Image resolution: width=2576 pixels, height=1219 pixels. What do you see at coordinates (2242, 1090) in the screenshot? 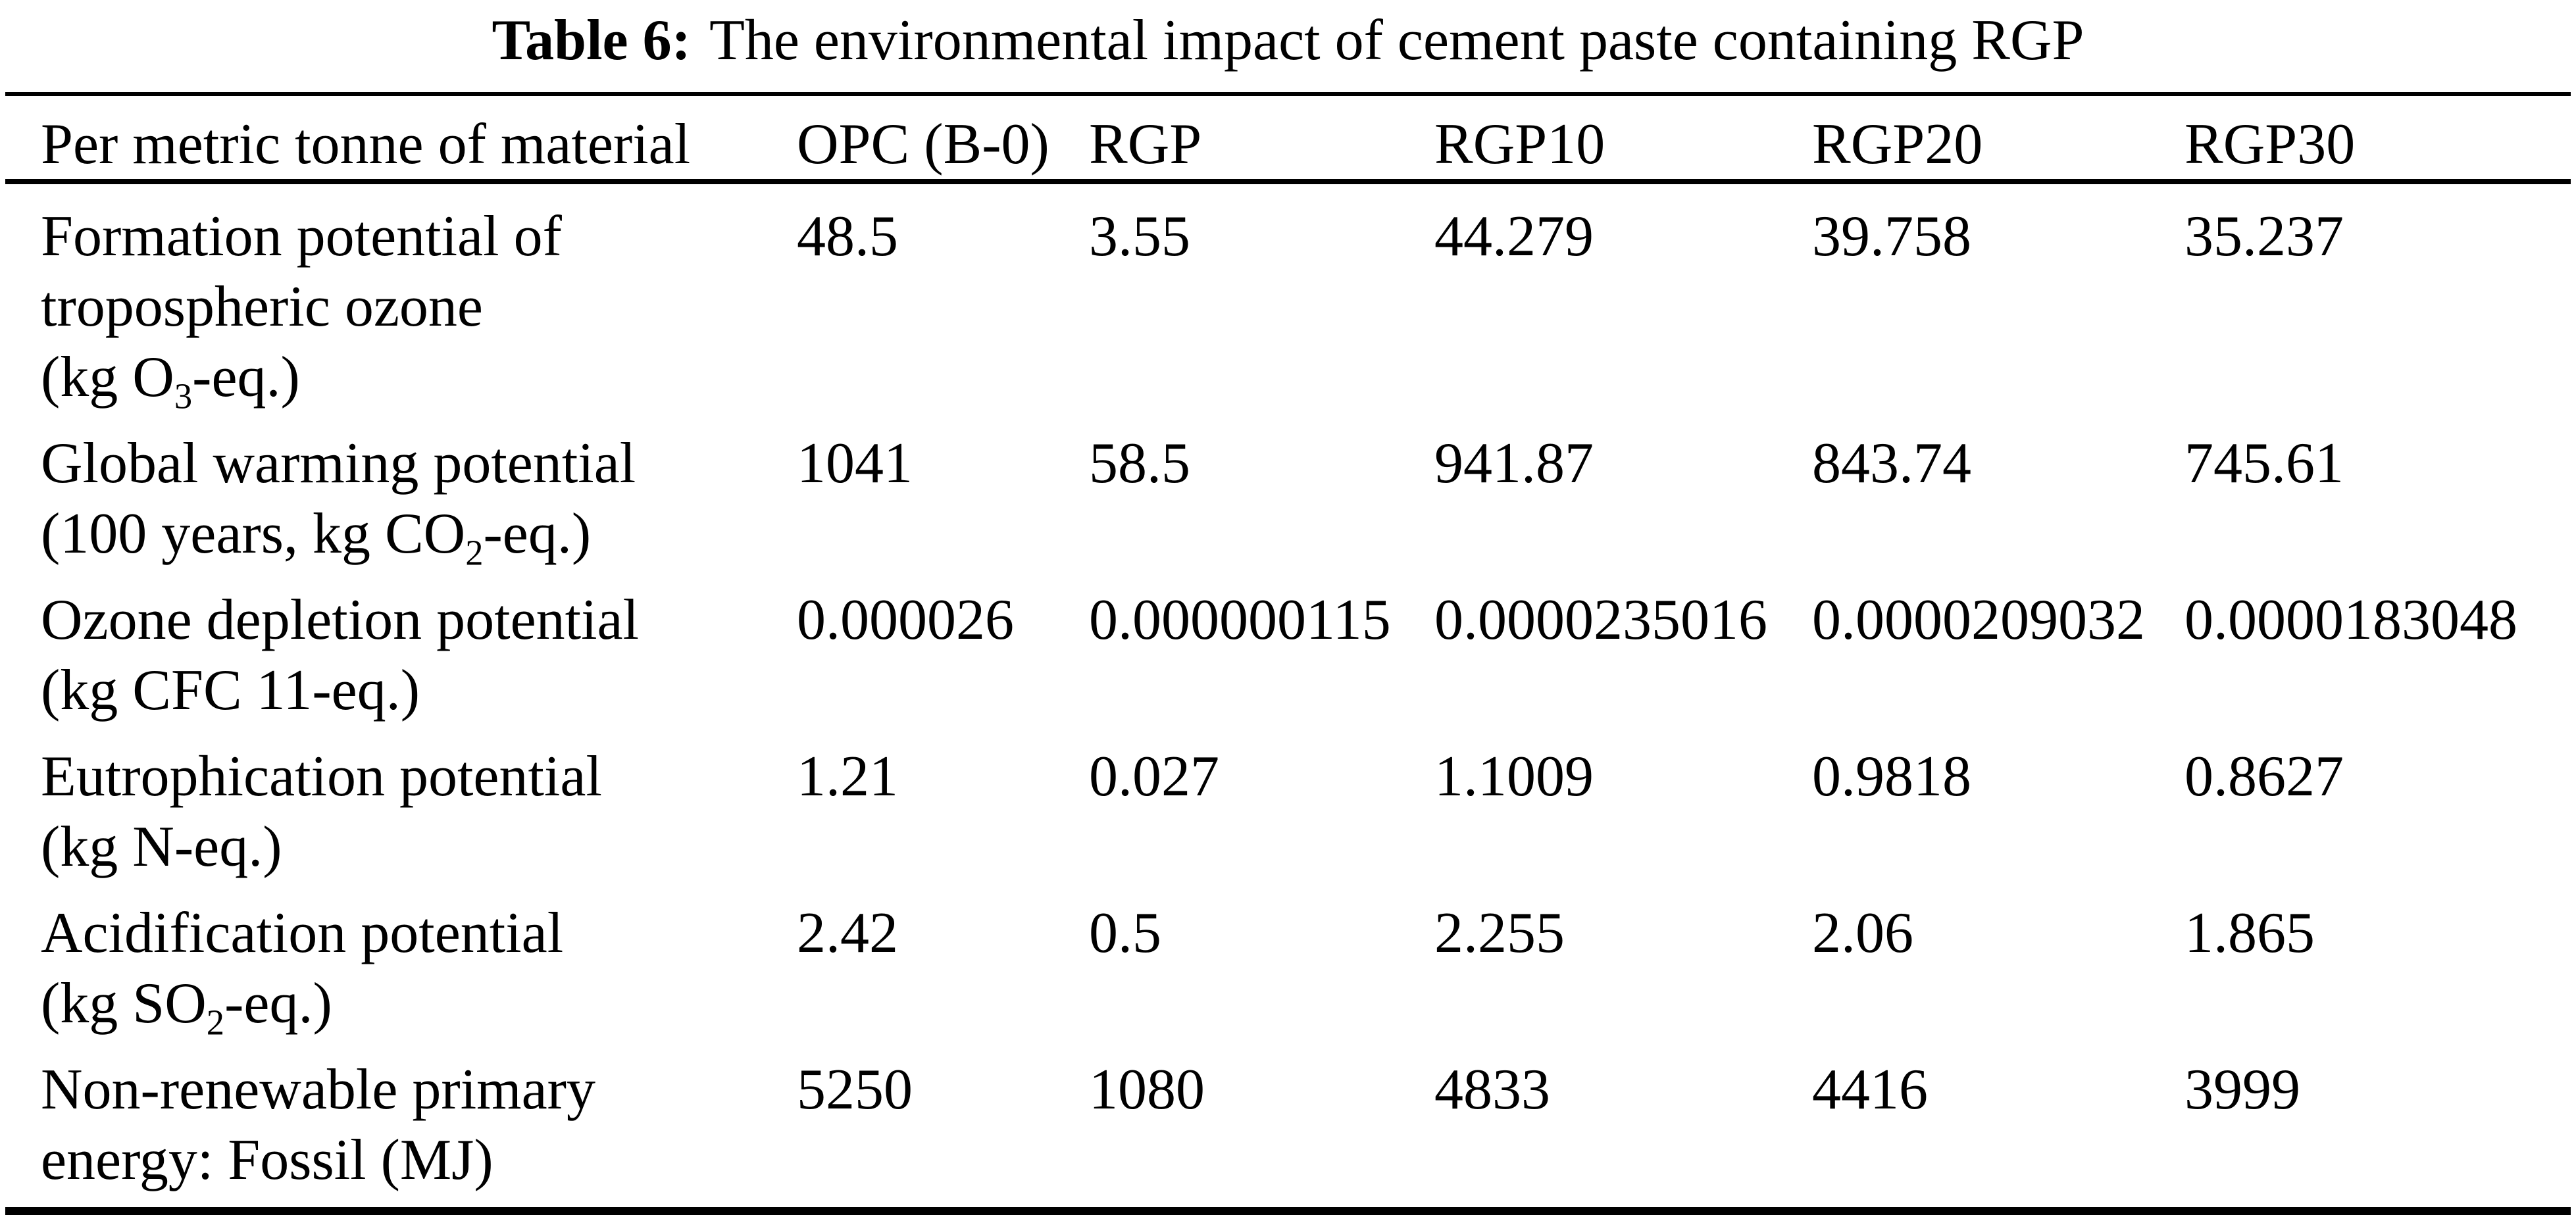
I see `value-cell: 3999` at bounding box center [2242, 1090].